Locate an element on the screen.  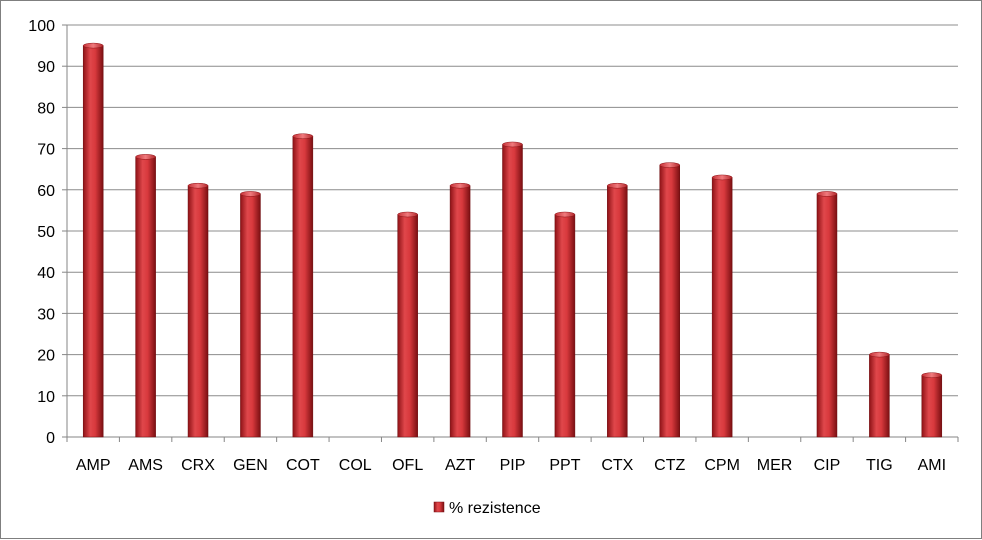
x-tick-label-tig: TIG is located at coordinates (879, 465).